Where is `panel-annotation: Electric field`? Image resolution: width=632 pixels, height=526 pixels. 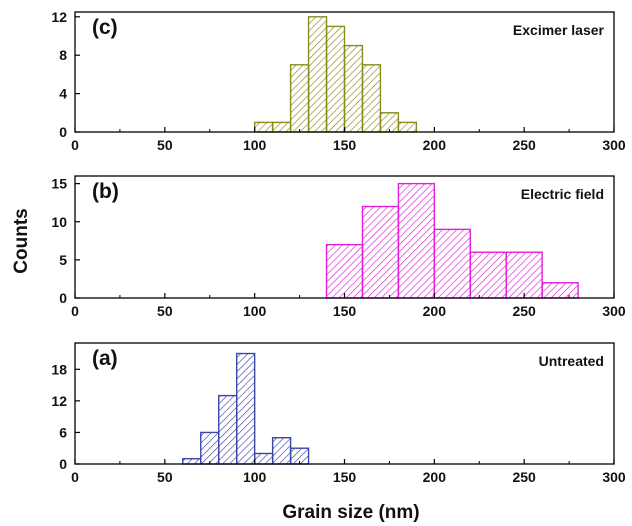 panel-annotation: Electric field is located at coordinates (562, 194).